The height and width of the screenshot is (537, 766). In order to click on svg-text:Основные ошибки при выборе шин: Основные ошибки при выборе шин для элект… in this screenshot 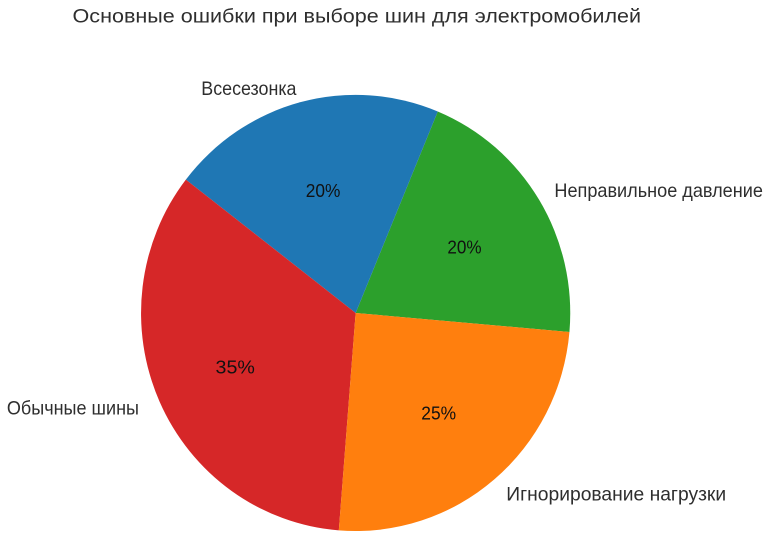, I will do `click(357, 17)`.